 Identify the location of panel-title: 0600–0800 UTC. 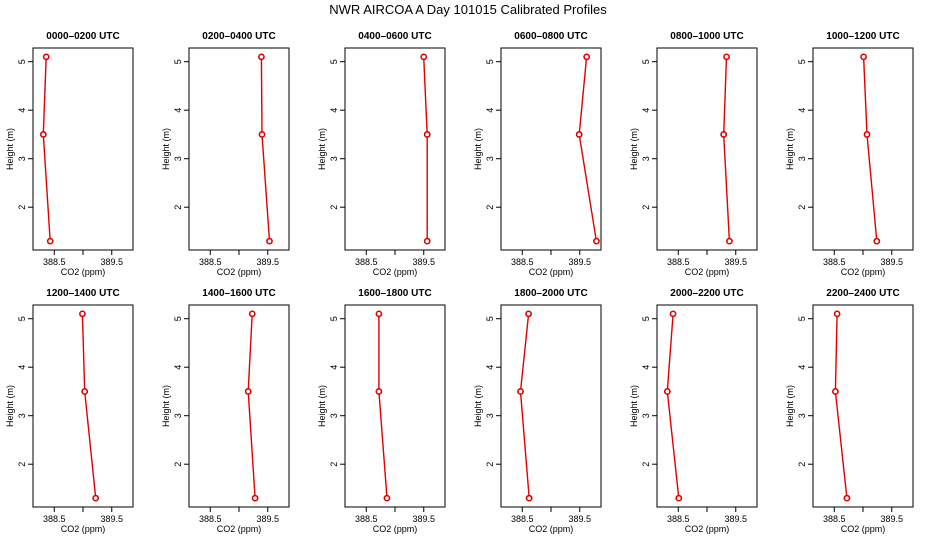
(550, 36).